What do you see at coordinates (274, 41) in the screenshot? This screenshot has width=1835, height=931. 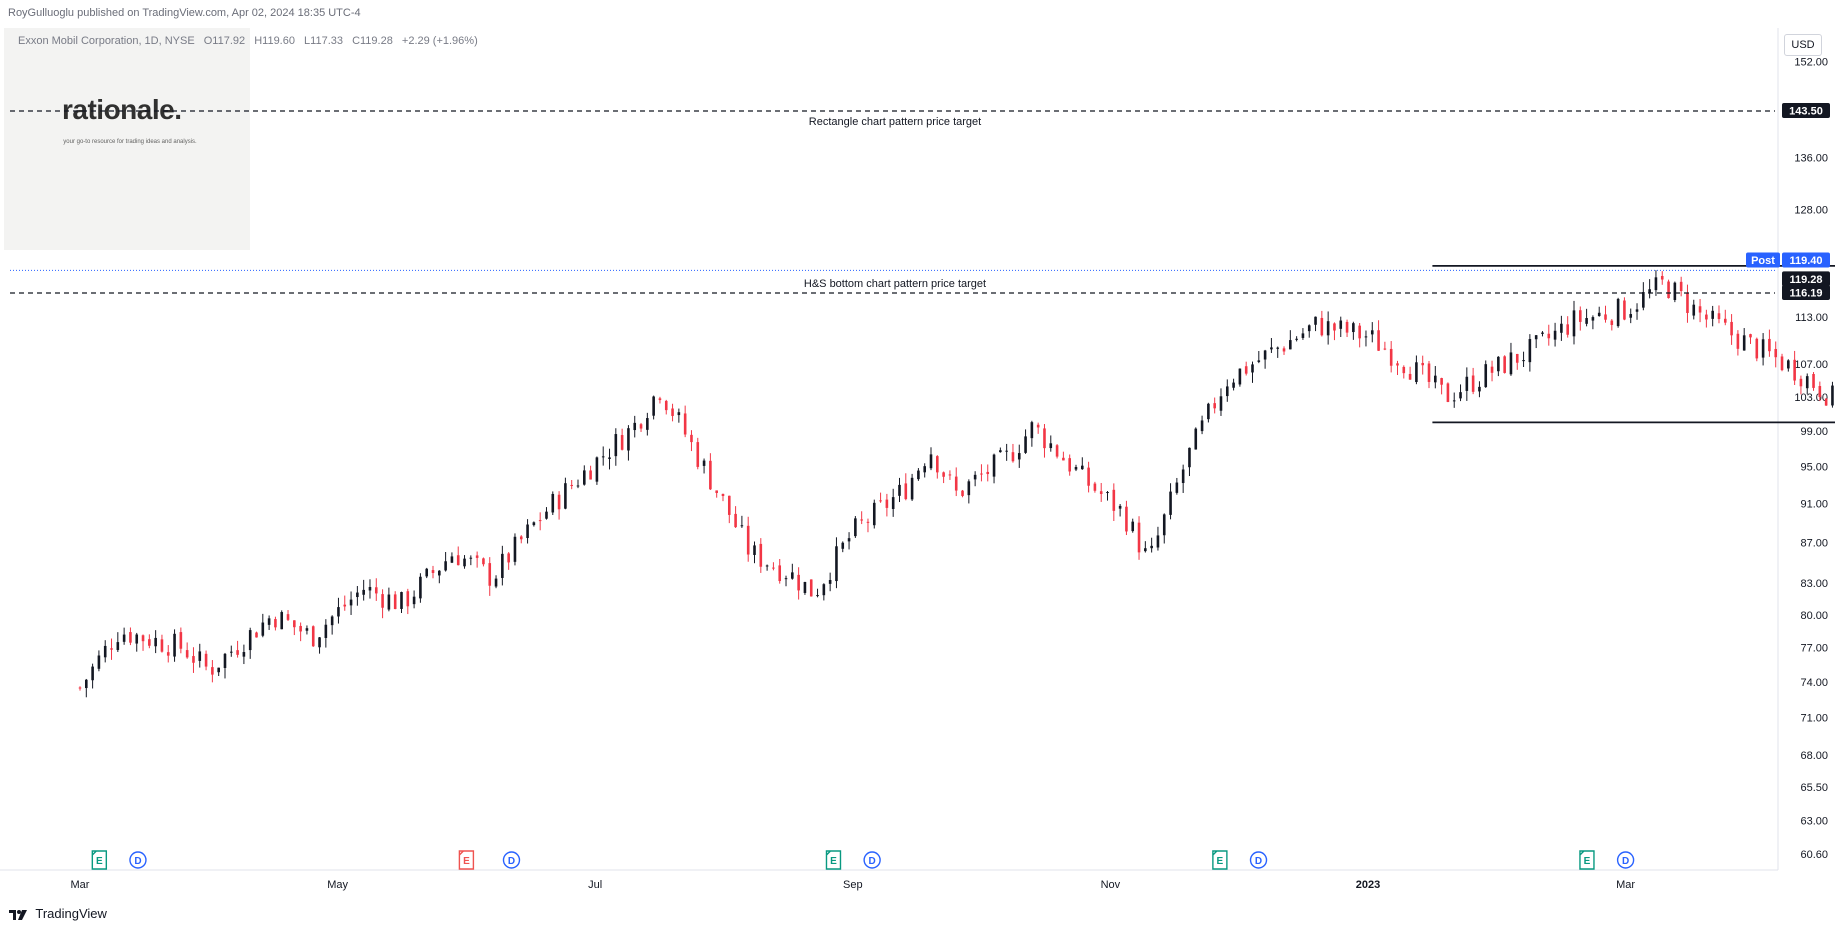 I see `ohlc-high: H119.60` at bounding box center [274, 41].